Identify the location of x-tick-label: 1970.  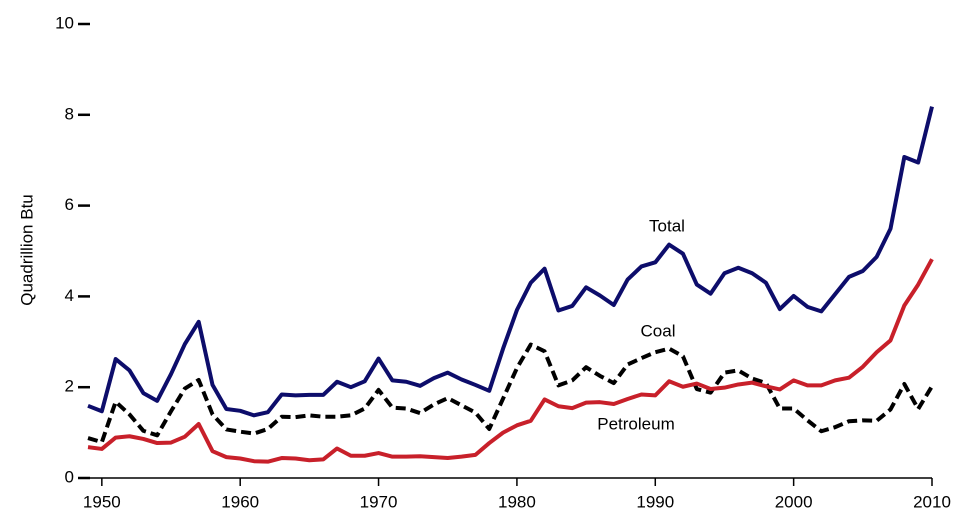
(379, 501).